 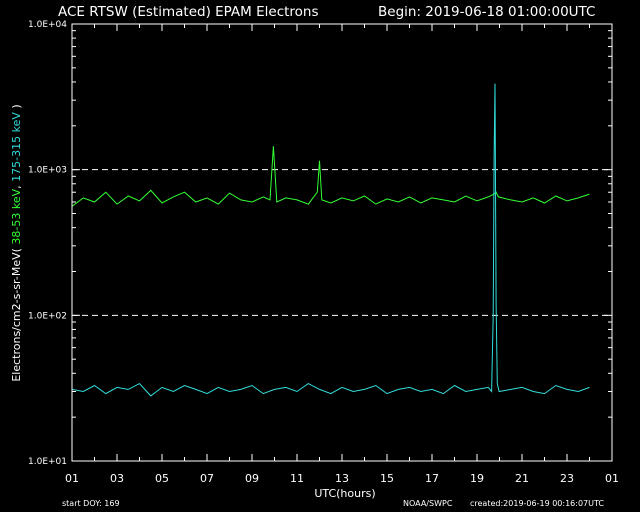 What do you see at coordinates (567, 478) in the screenshot?
I see `x-tick-label-11: 23` at bounding box center [567, 478].